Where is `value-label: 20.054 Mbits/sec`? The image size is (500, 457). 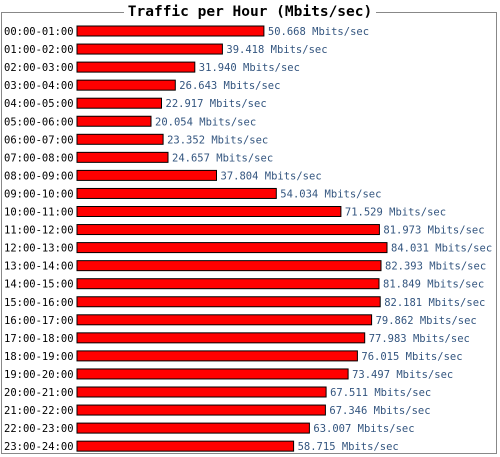 value-label: 20.054 Mbits/sec is located at coordinates (205, 122).